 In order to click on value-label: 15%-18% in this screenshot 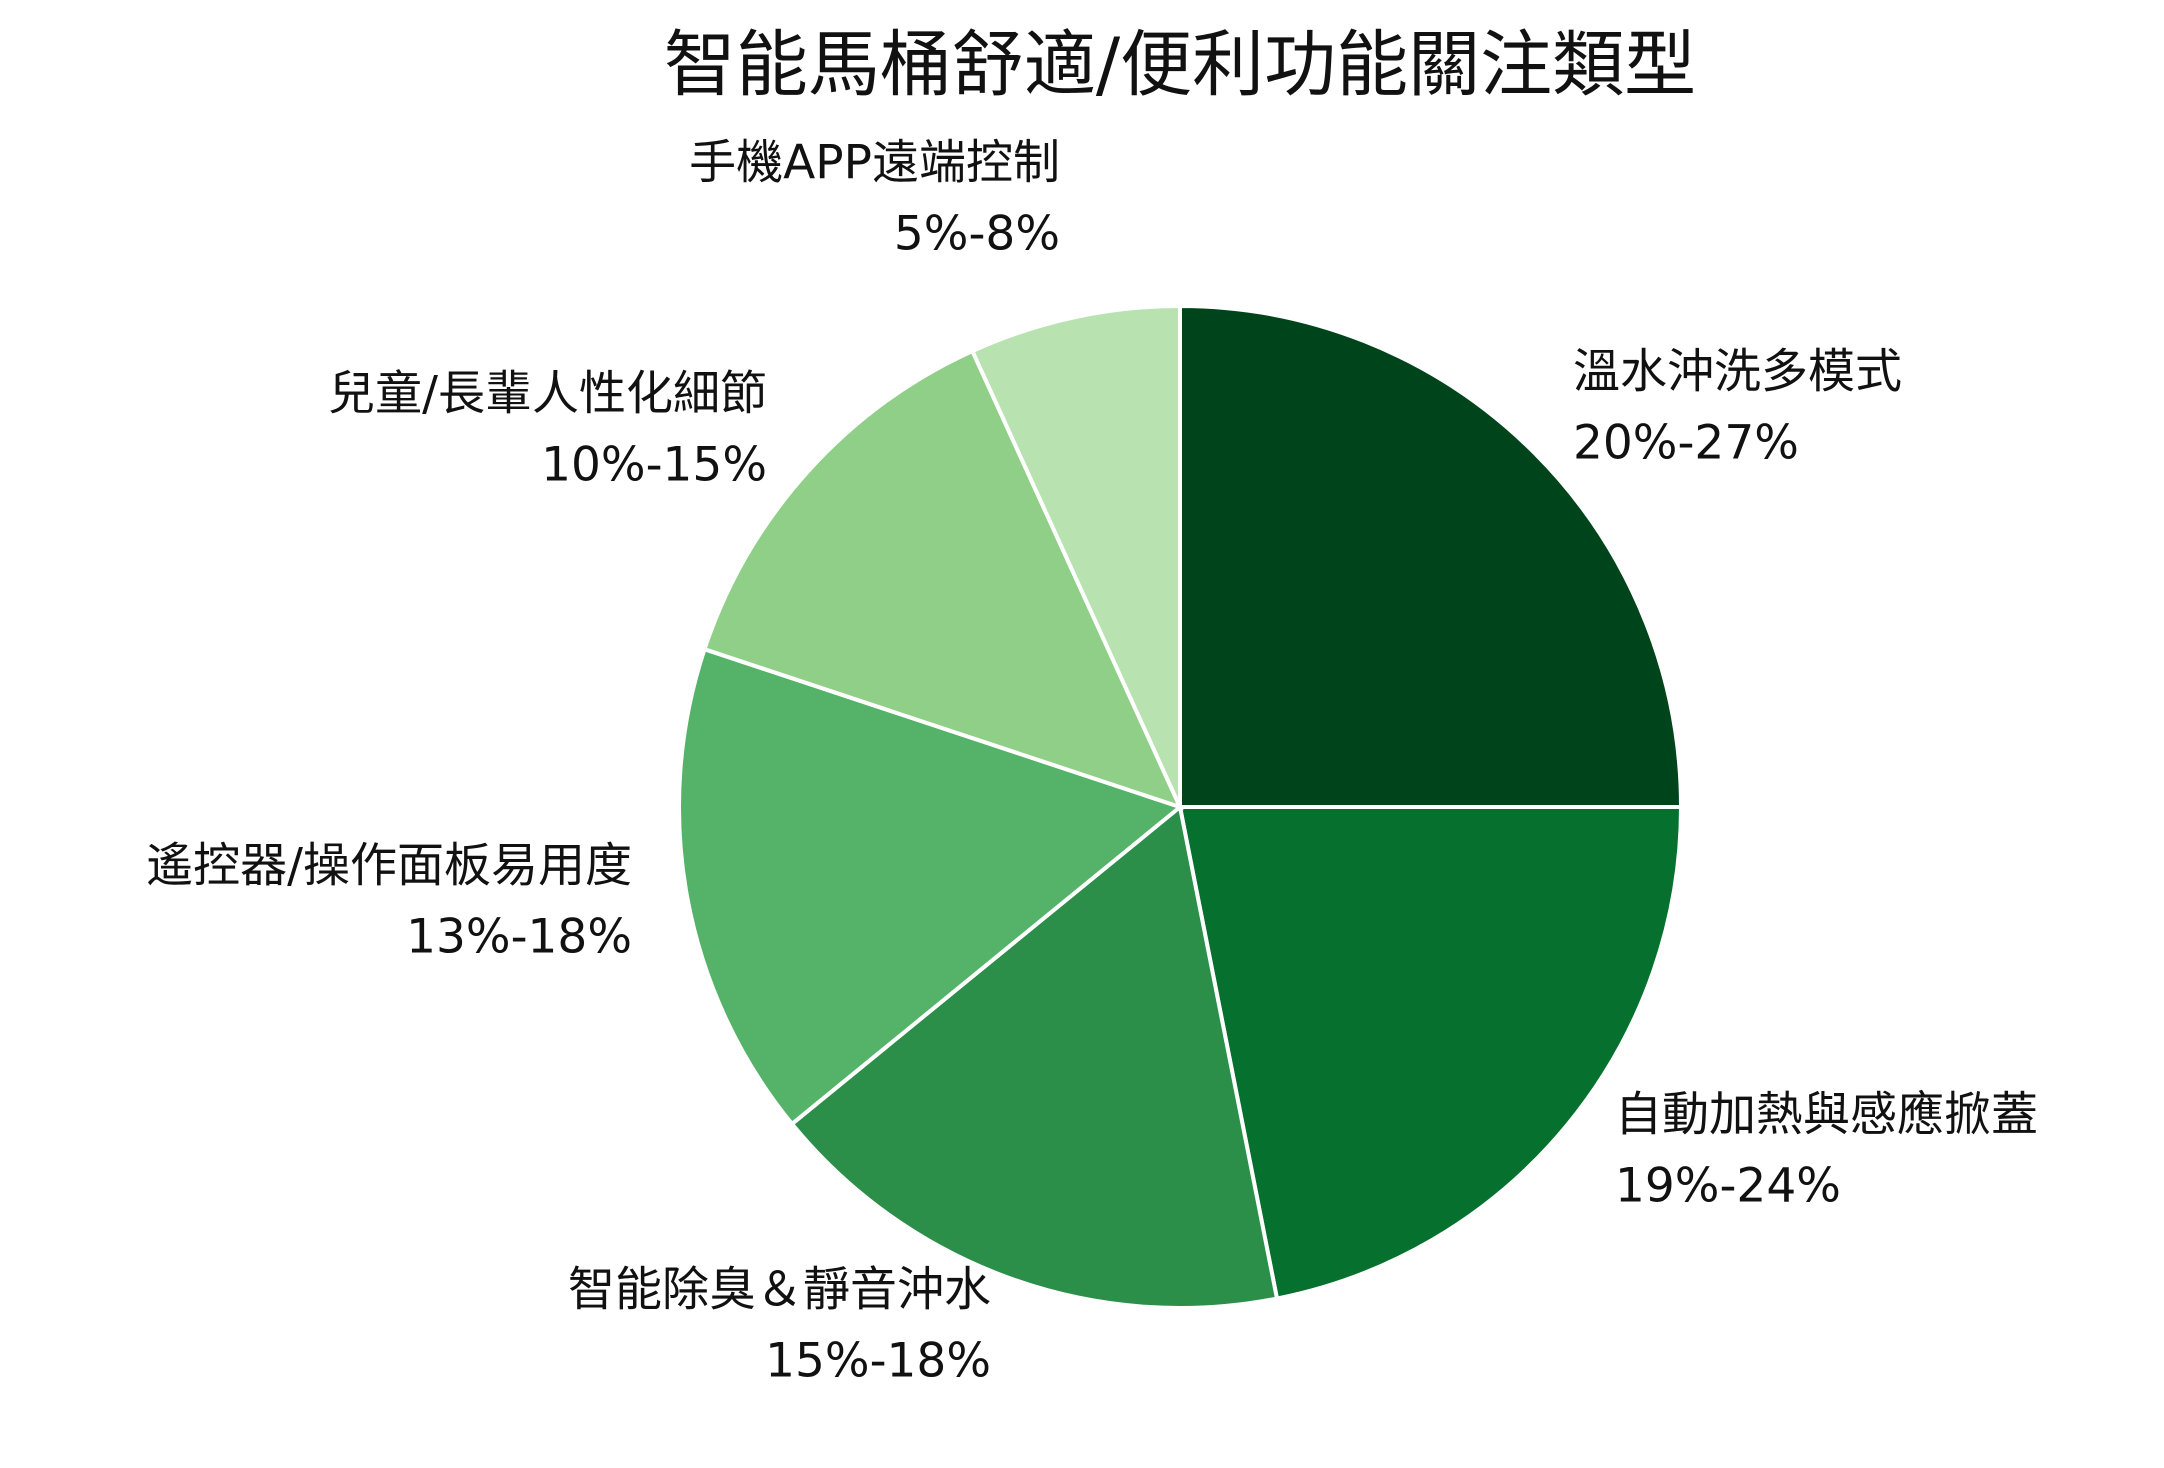, I will do `click(878, 1361)`.